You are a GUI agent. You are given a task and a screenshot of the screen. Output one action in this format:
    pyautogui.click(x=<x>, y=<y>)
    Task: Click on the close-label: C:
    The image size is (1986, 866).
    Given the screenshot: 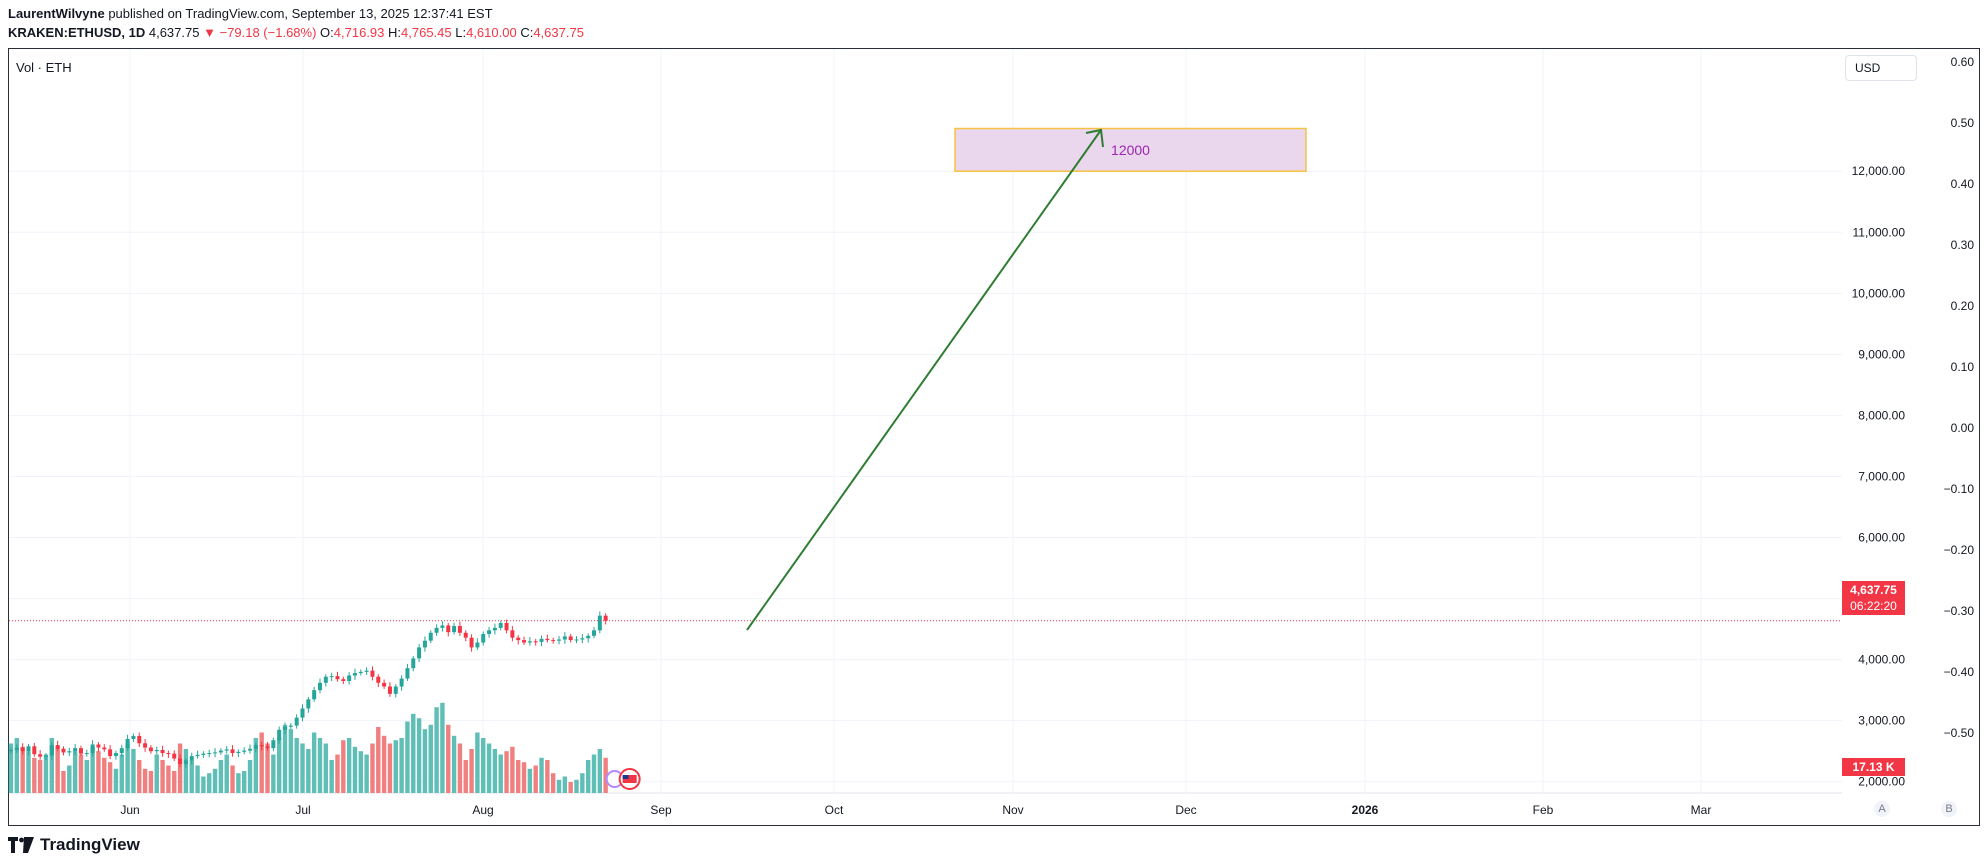 What is the action you would take?
    pyautogui.click(x=527, y=32)
    